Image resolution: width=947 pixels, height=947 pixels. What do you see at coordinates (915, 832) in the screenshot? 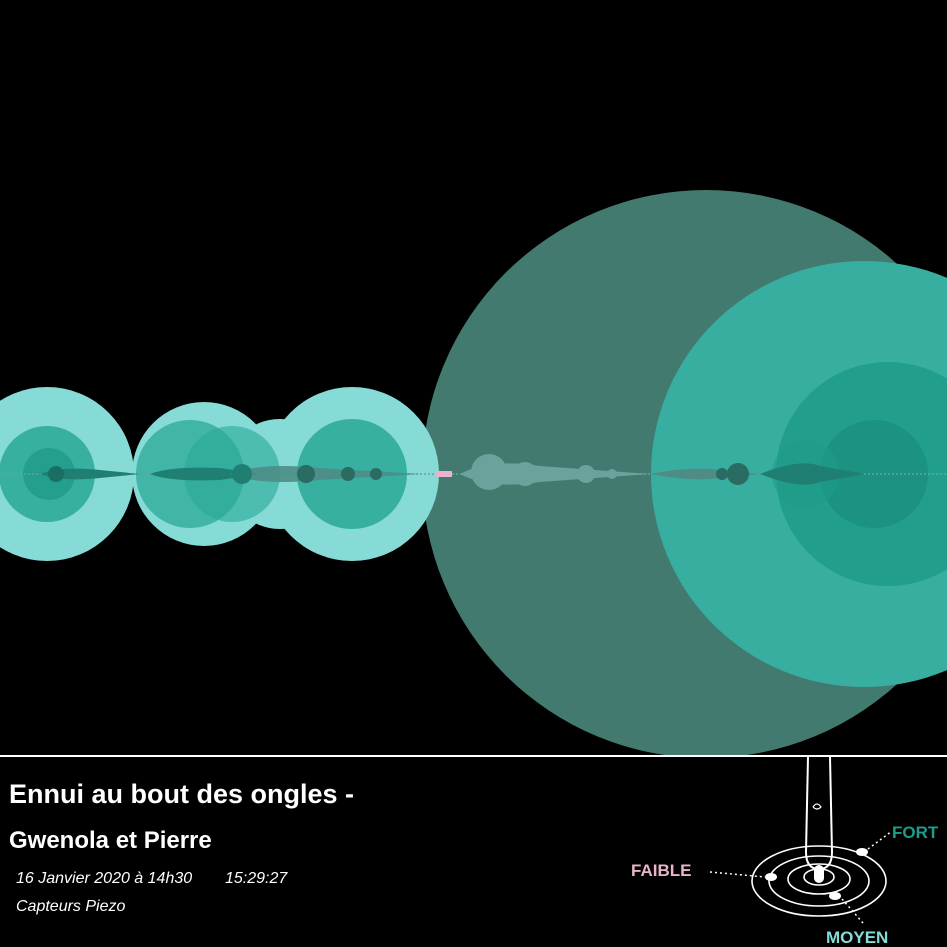
I see `legend-label-strong: FORT` at bounding box center [915, 832].